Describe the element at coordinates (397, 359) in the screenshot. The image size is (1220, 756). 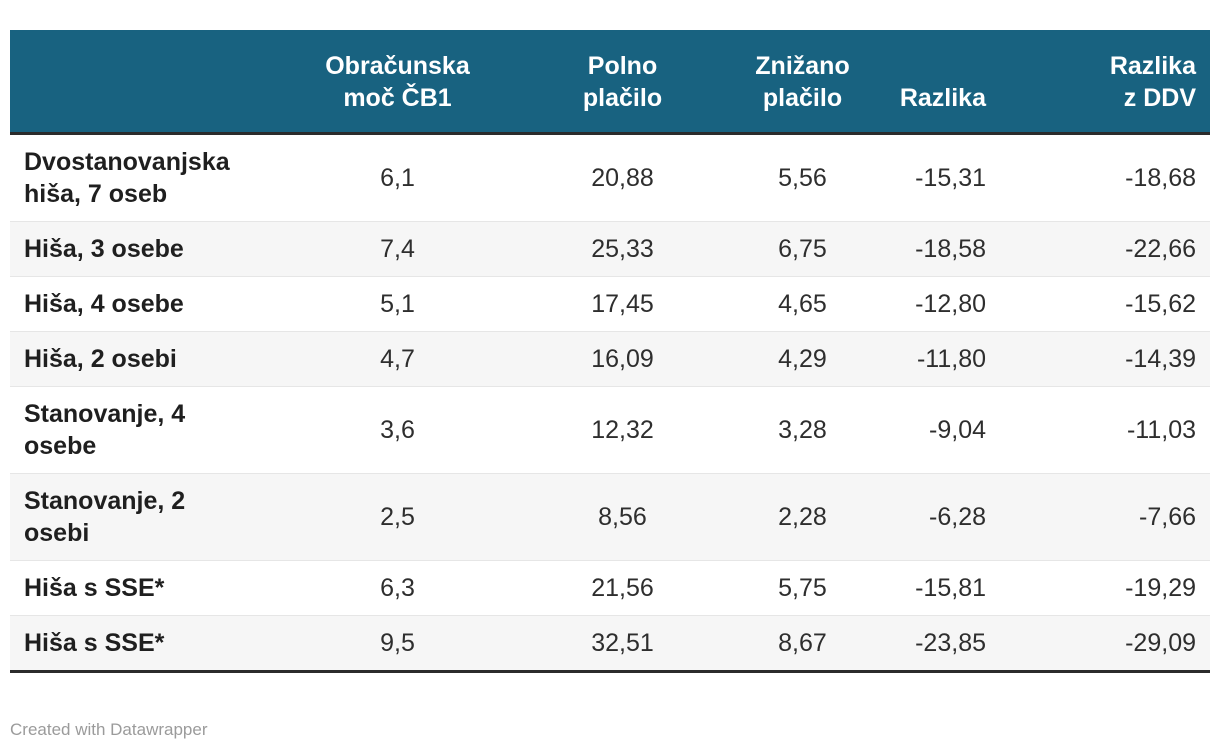
I see `cell-value: 4,7` at that location.